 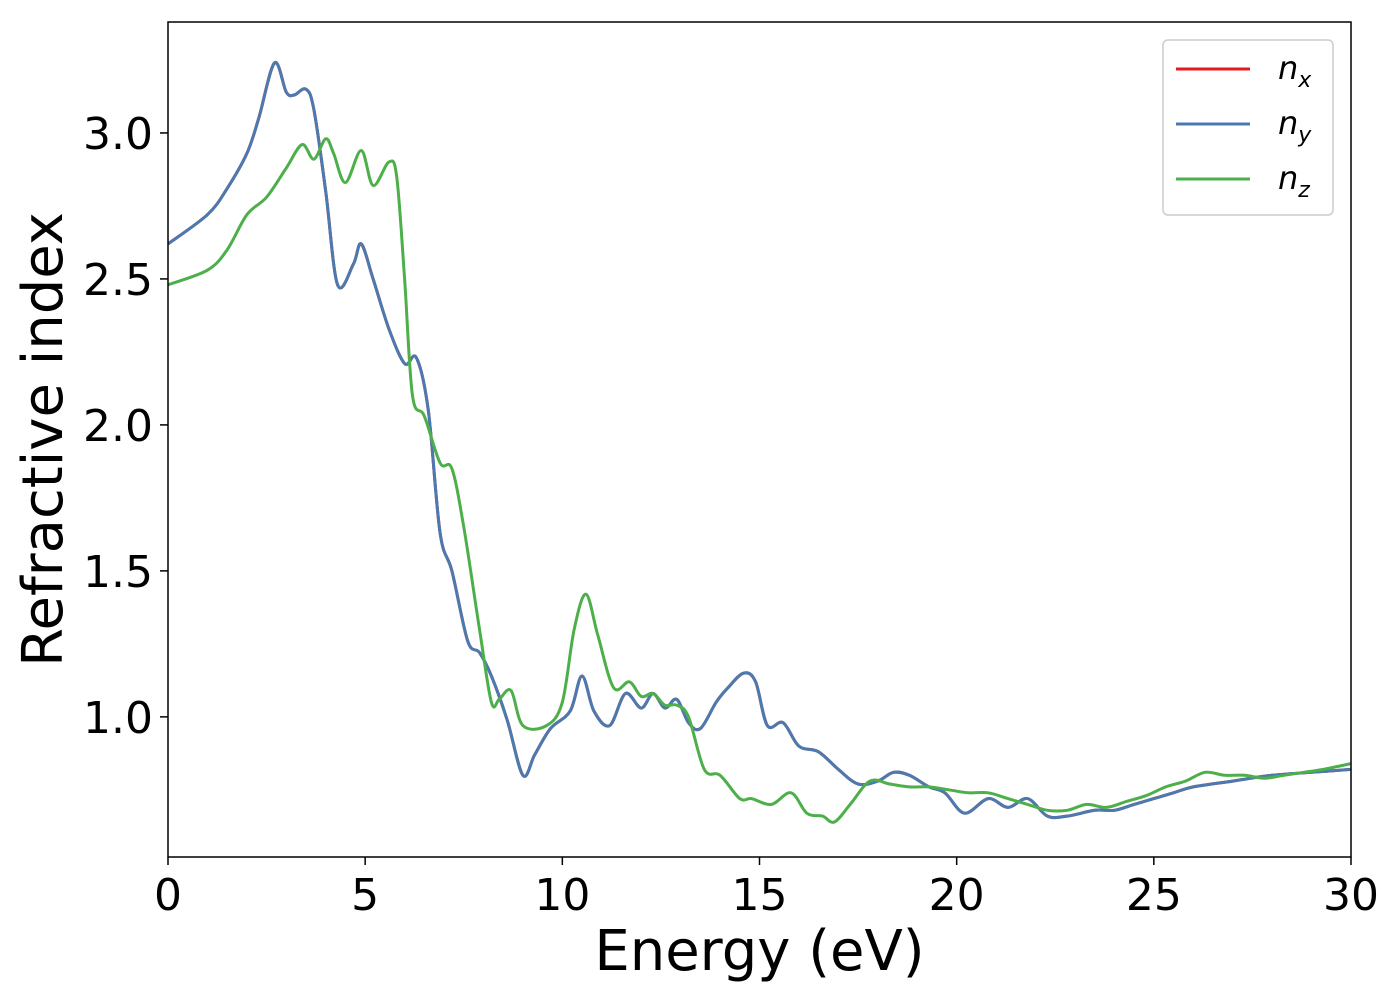 I want to click on legend-box, so click(x=1248, y=127).